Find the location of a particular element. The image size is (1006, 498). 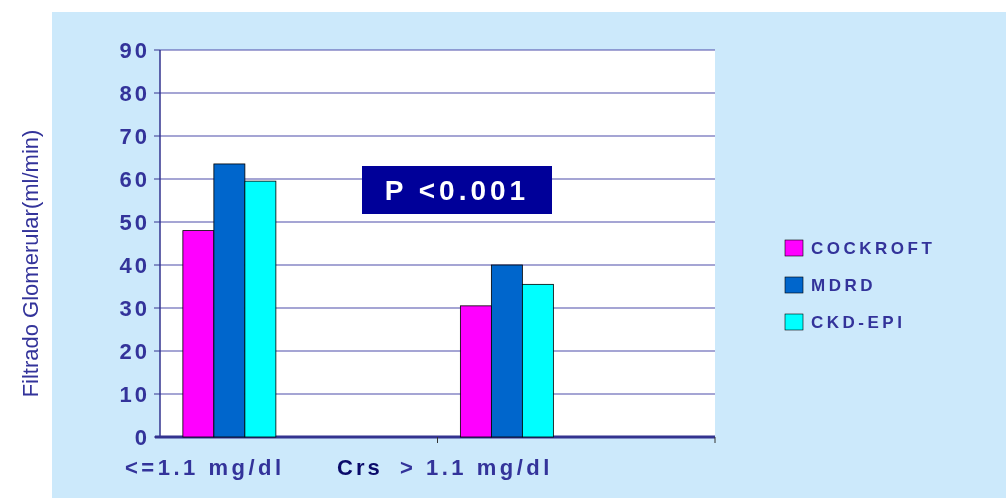

legend-label: COCKROFT is located at coordinates (873, 248).